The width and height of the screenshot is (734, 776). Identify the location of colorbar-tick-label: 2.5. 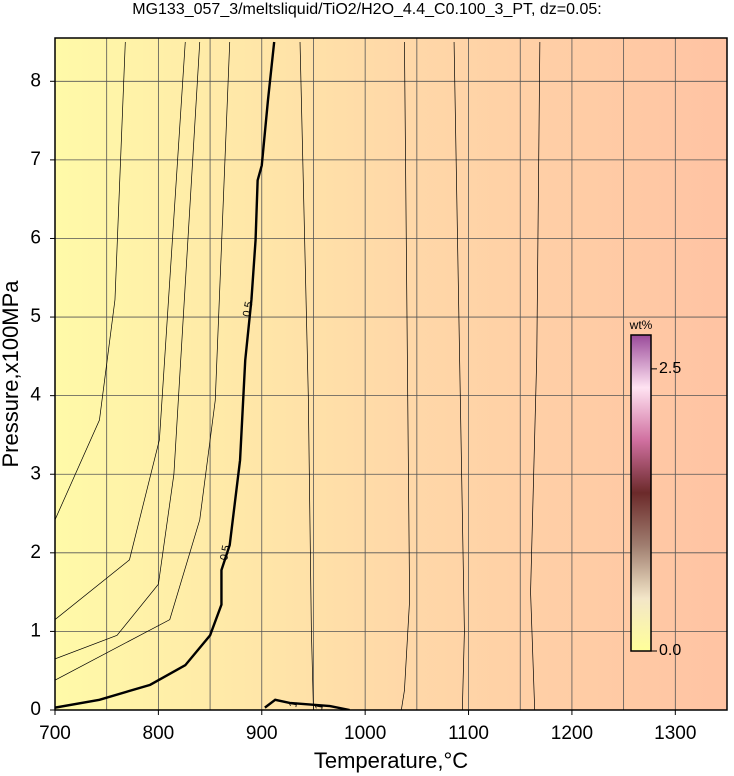
(670, 368).